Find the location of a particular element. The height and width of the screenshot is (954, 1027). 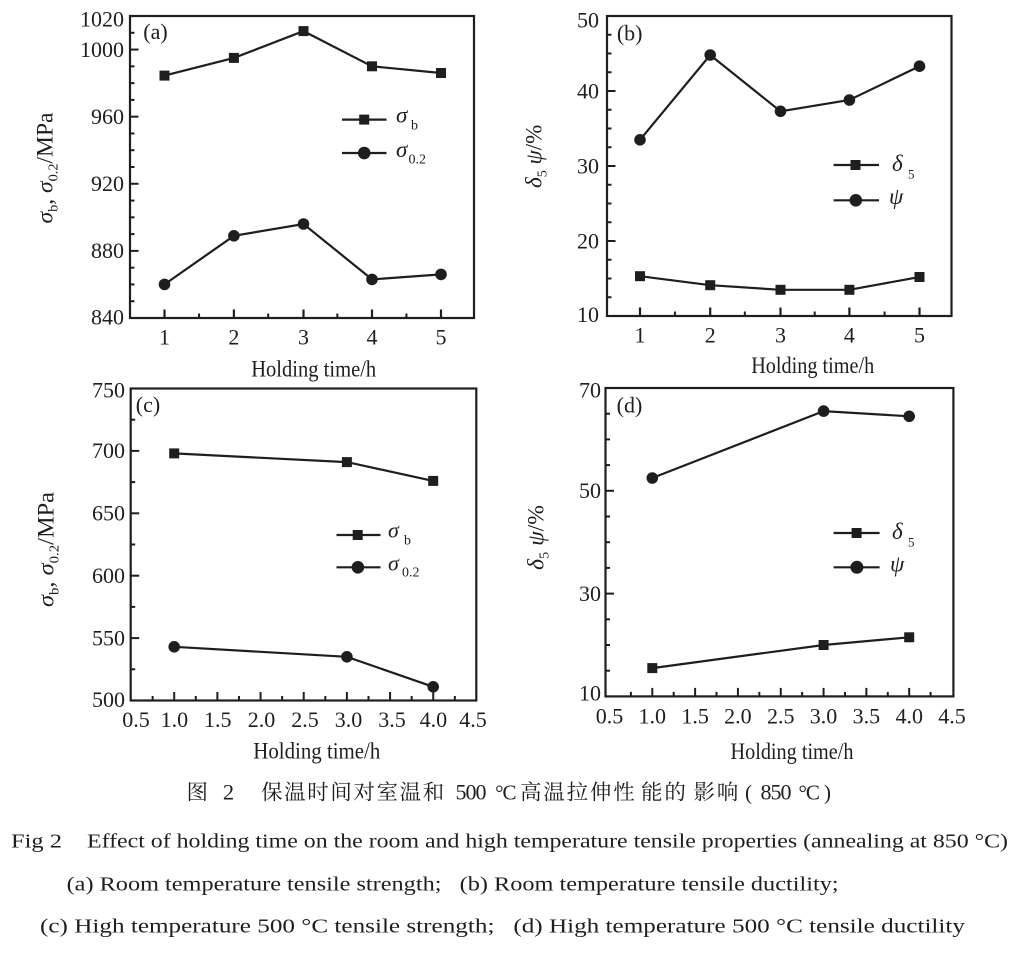

svg-text: 880 is located at coordinates (107, 250).